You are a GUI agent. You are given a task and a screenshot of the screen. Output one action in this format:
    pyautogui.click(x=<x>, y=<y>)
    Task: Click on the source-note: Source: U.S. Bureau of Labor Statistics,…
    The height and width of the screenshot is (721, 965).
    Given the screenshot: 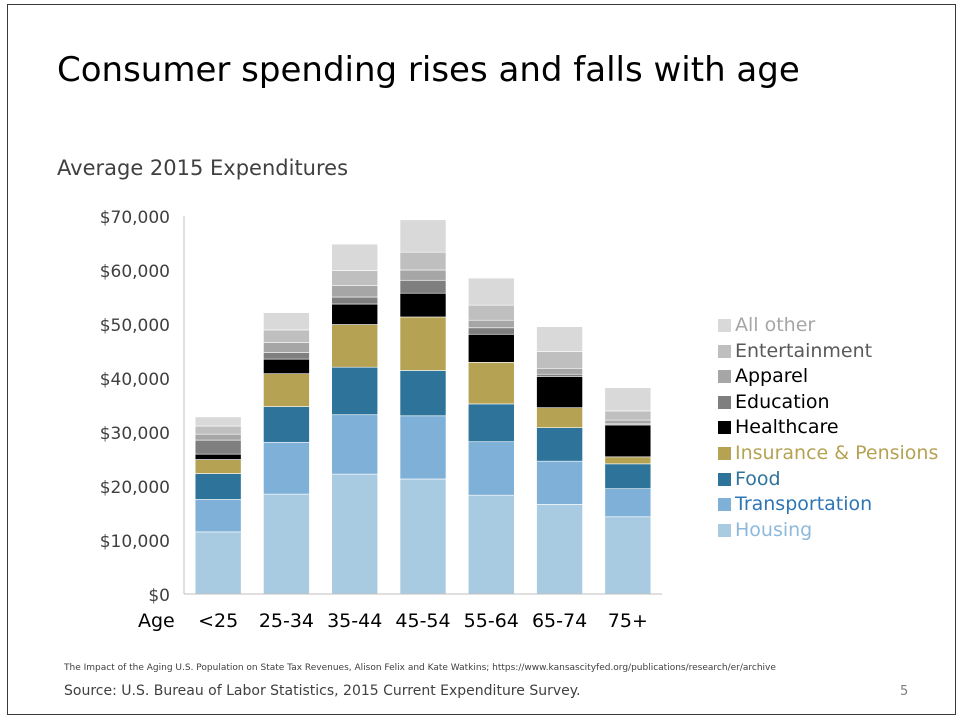 What is the action you would take?
    pyautogui.click(x=322, y=691)
    